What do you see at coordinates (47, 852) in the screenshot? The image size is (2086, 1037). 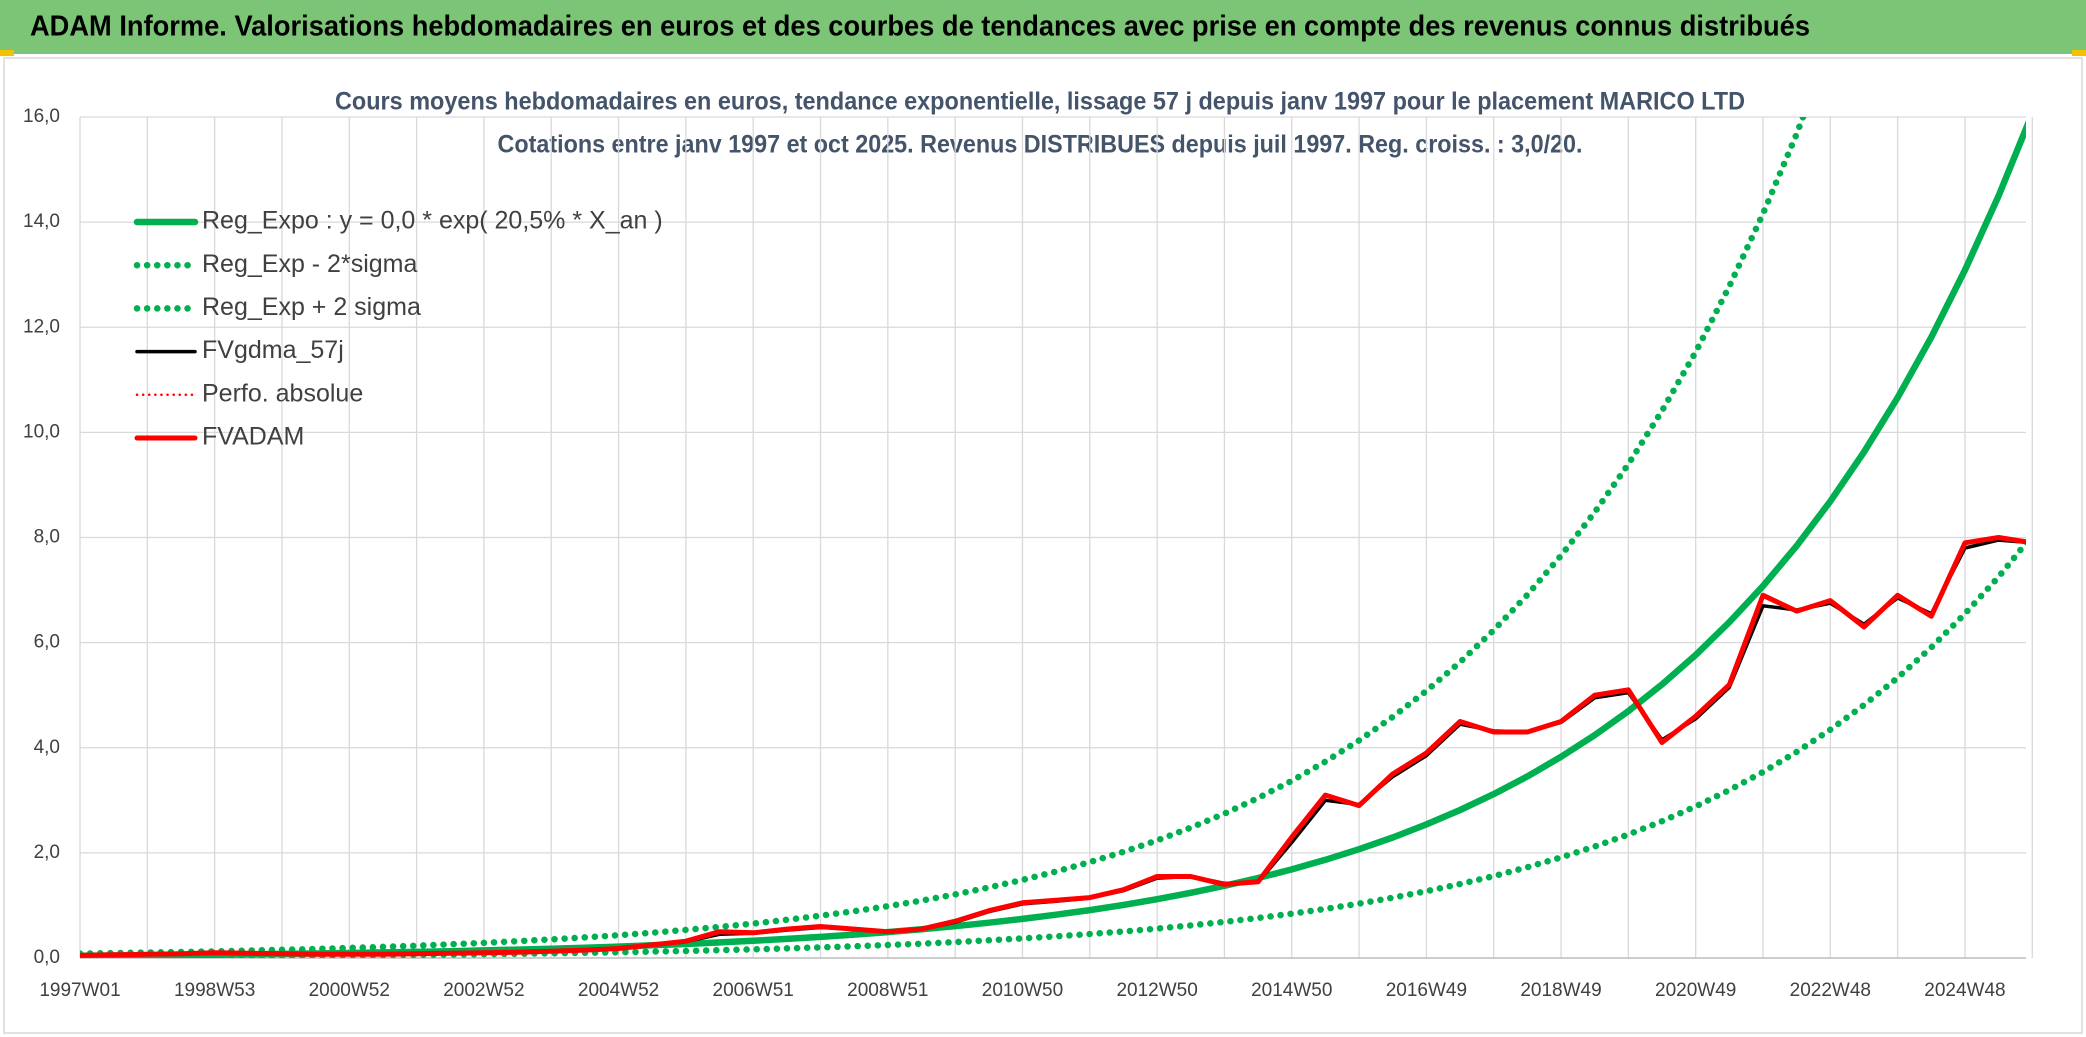 I see `y-tick-label: 2,0` at bounding box center [47, 852].